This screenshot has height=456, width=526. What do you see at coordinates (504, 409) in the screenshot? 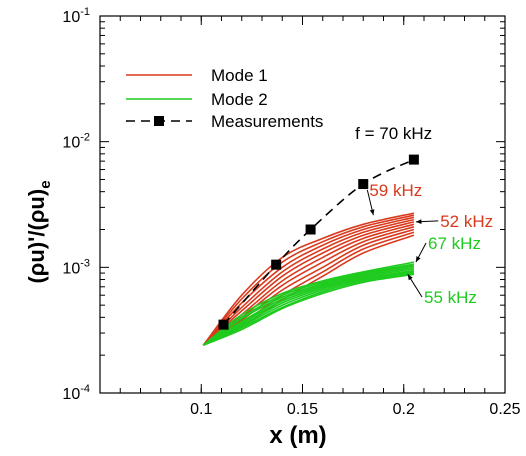
I see `x-tick-label: 0.25` at bounding box center [504, 409].